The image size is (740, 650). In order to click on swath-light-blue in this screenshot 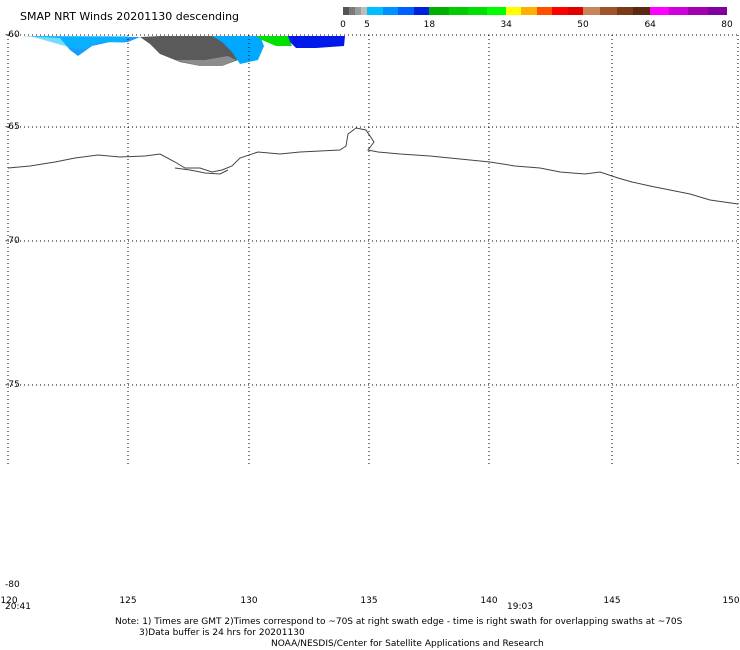, I will do `click(79, 43)`.